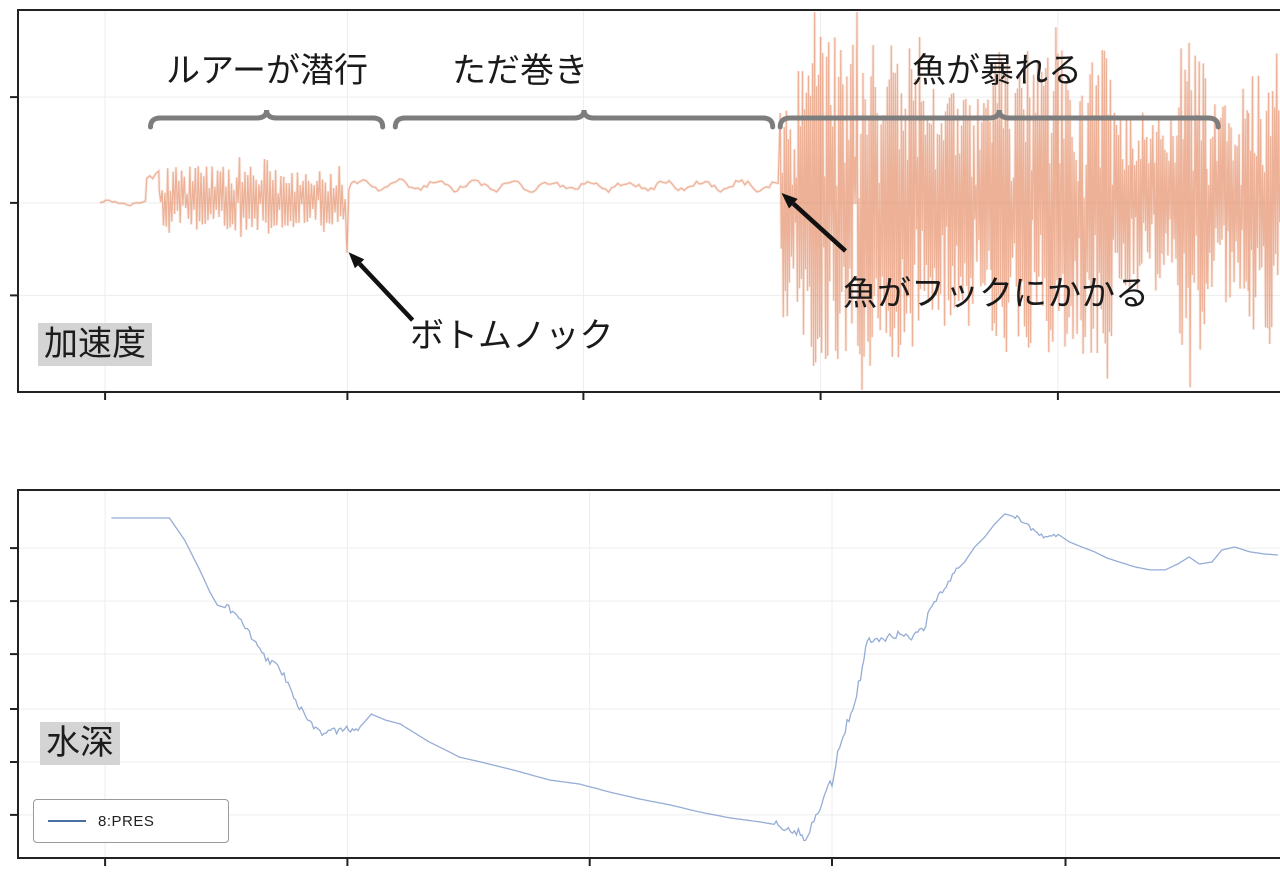 This screenshot has width=1280, height=891. What do you see at coordinates (996, 294) in the screenshot?
I see `annotation-fish-hooked: 魚がフックにかかる` at bounding box center [996, 294].